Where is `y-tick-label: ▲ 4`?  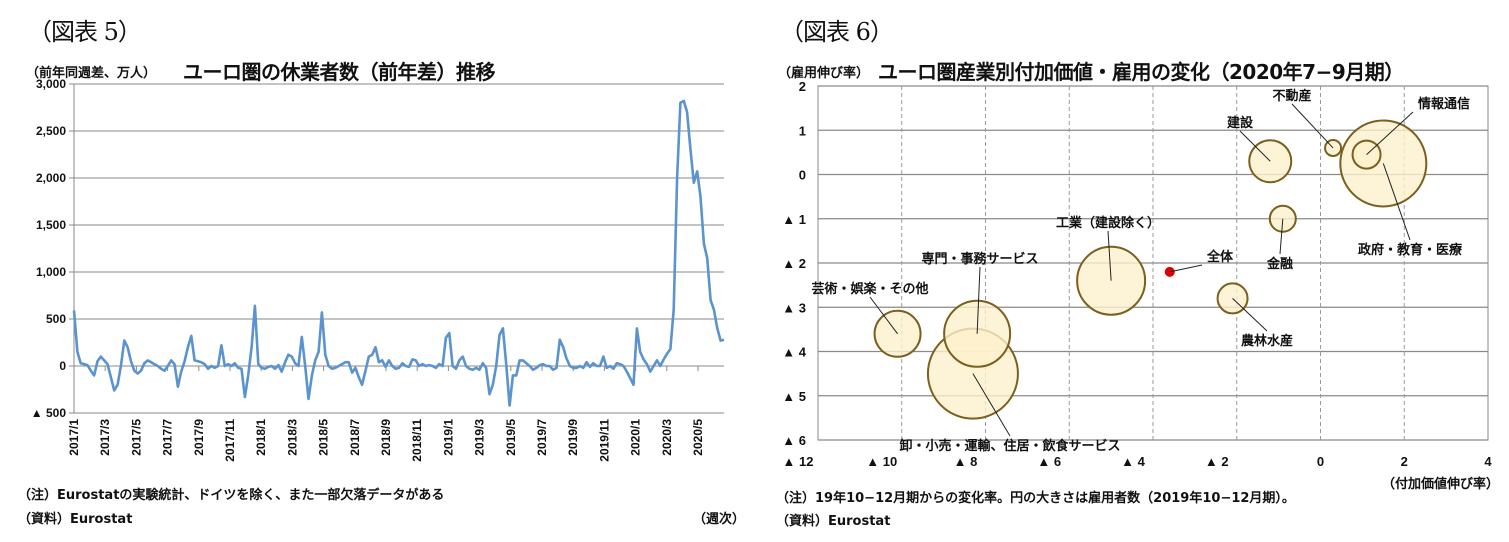 y-tick-label: ▲ 4 is located at coordinates (794, 352).